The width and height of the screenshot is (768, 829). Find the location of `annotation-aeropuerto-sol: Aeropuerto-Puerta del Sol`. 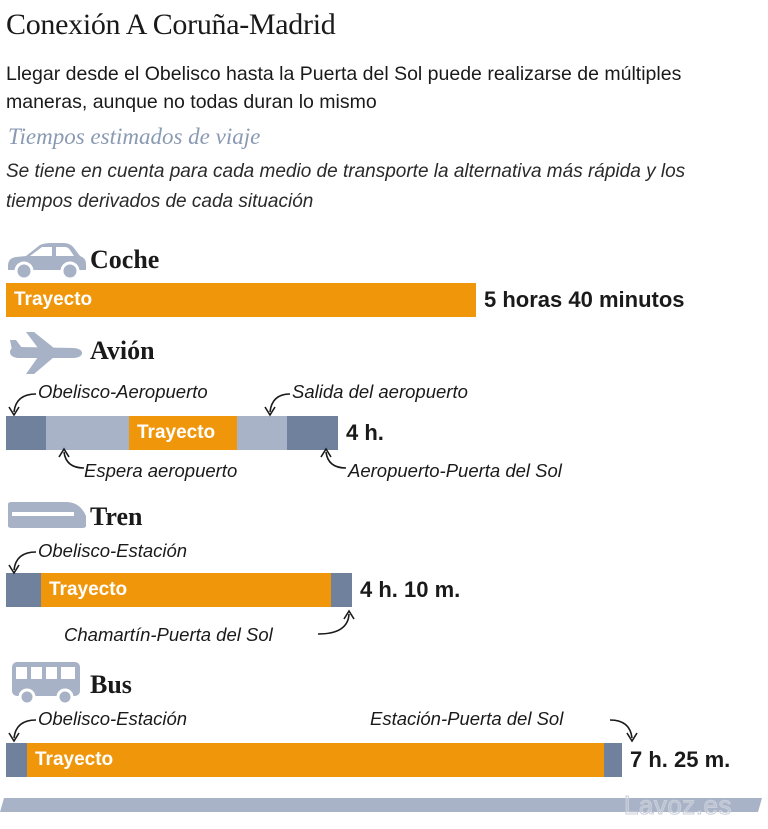

annotation-aeropuerto-sol: Aeropuerto-Puerta del Sol is located at coordinates (455, 470).